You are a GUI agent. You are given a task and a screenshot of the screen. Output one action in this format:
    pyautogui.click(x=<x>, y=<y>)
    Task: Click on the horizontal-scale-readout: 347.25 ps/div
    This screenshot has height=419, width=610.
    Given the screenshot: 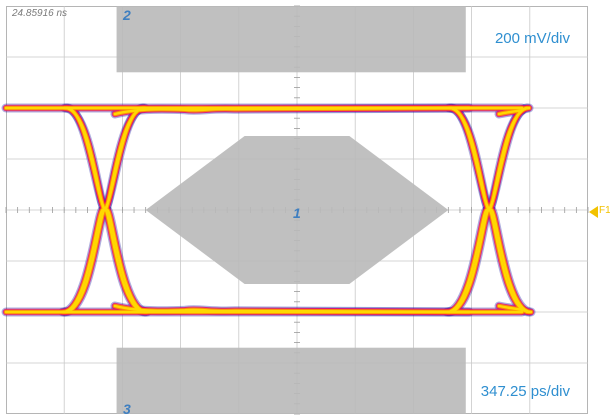 What is the action you would take?
    pyautogui.click(x=525, y=391)
    